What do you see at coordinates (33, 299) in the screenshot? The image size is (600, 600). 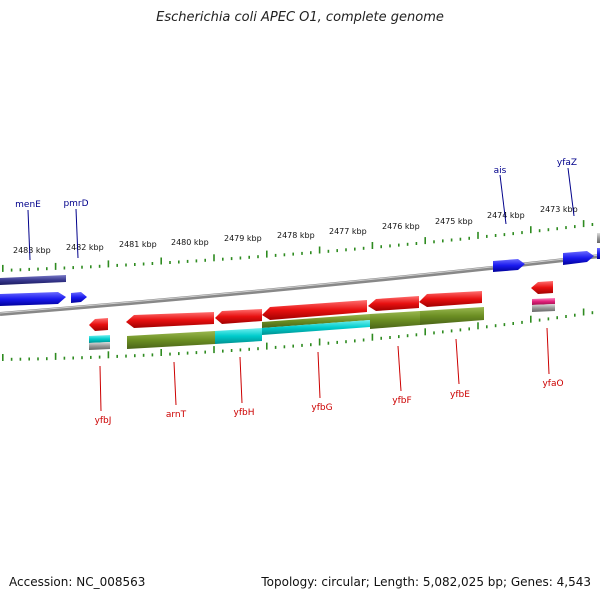 I see `gene-menE` at bounding box center [33, 299].